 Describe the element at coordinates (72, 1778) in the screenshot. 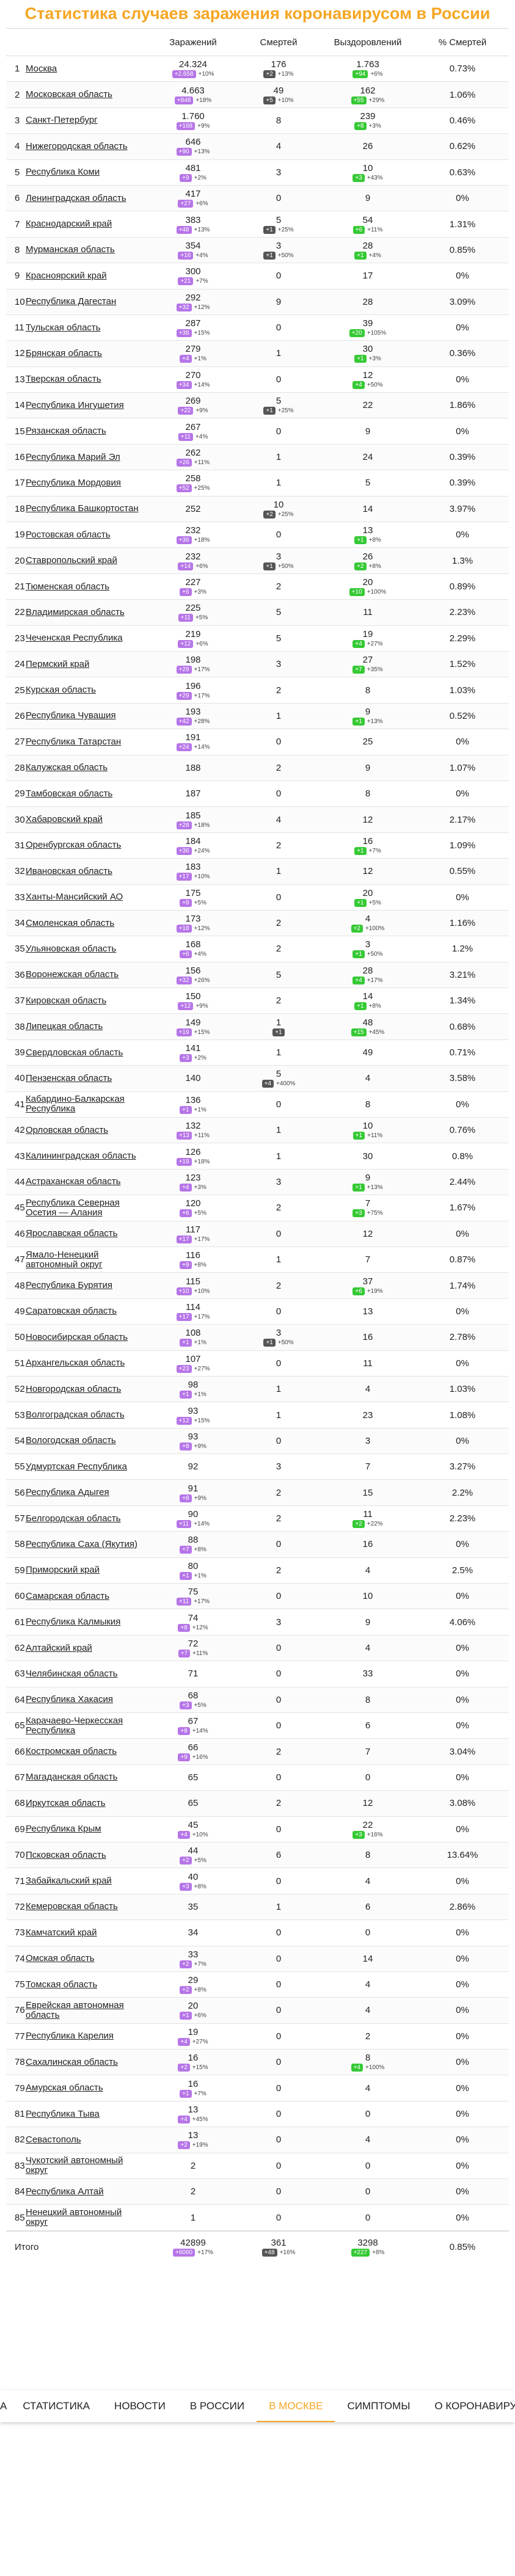

I see `region-link: Магаданская область` at that location.